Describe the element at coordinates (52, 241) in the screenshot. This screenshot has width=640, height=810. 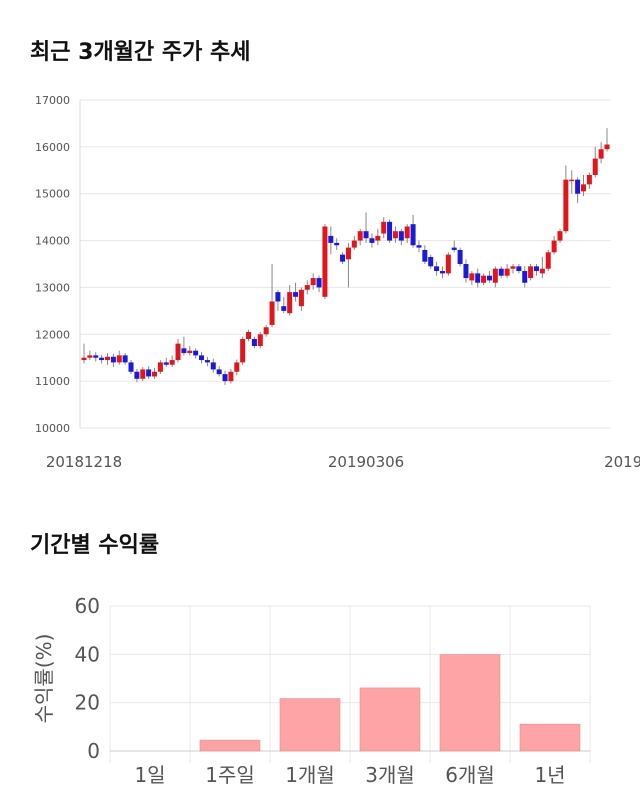
I see `y-tick-label: 14000` at that location.